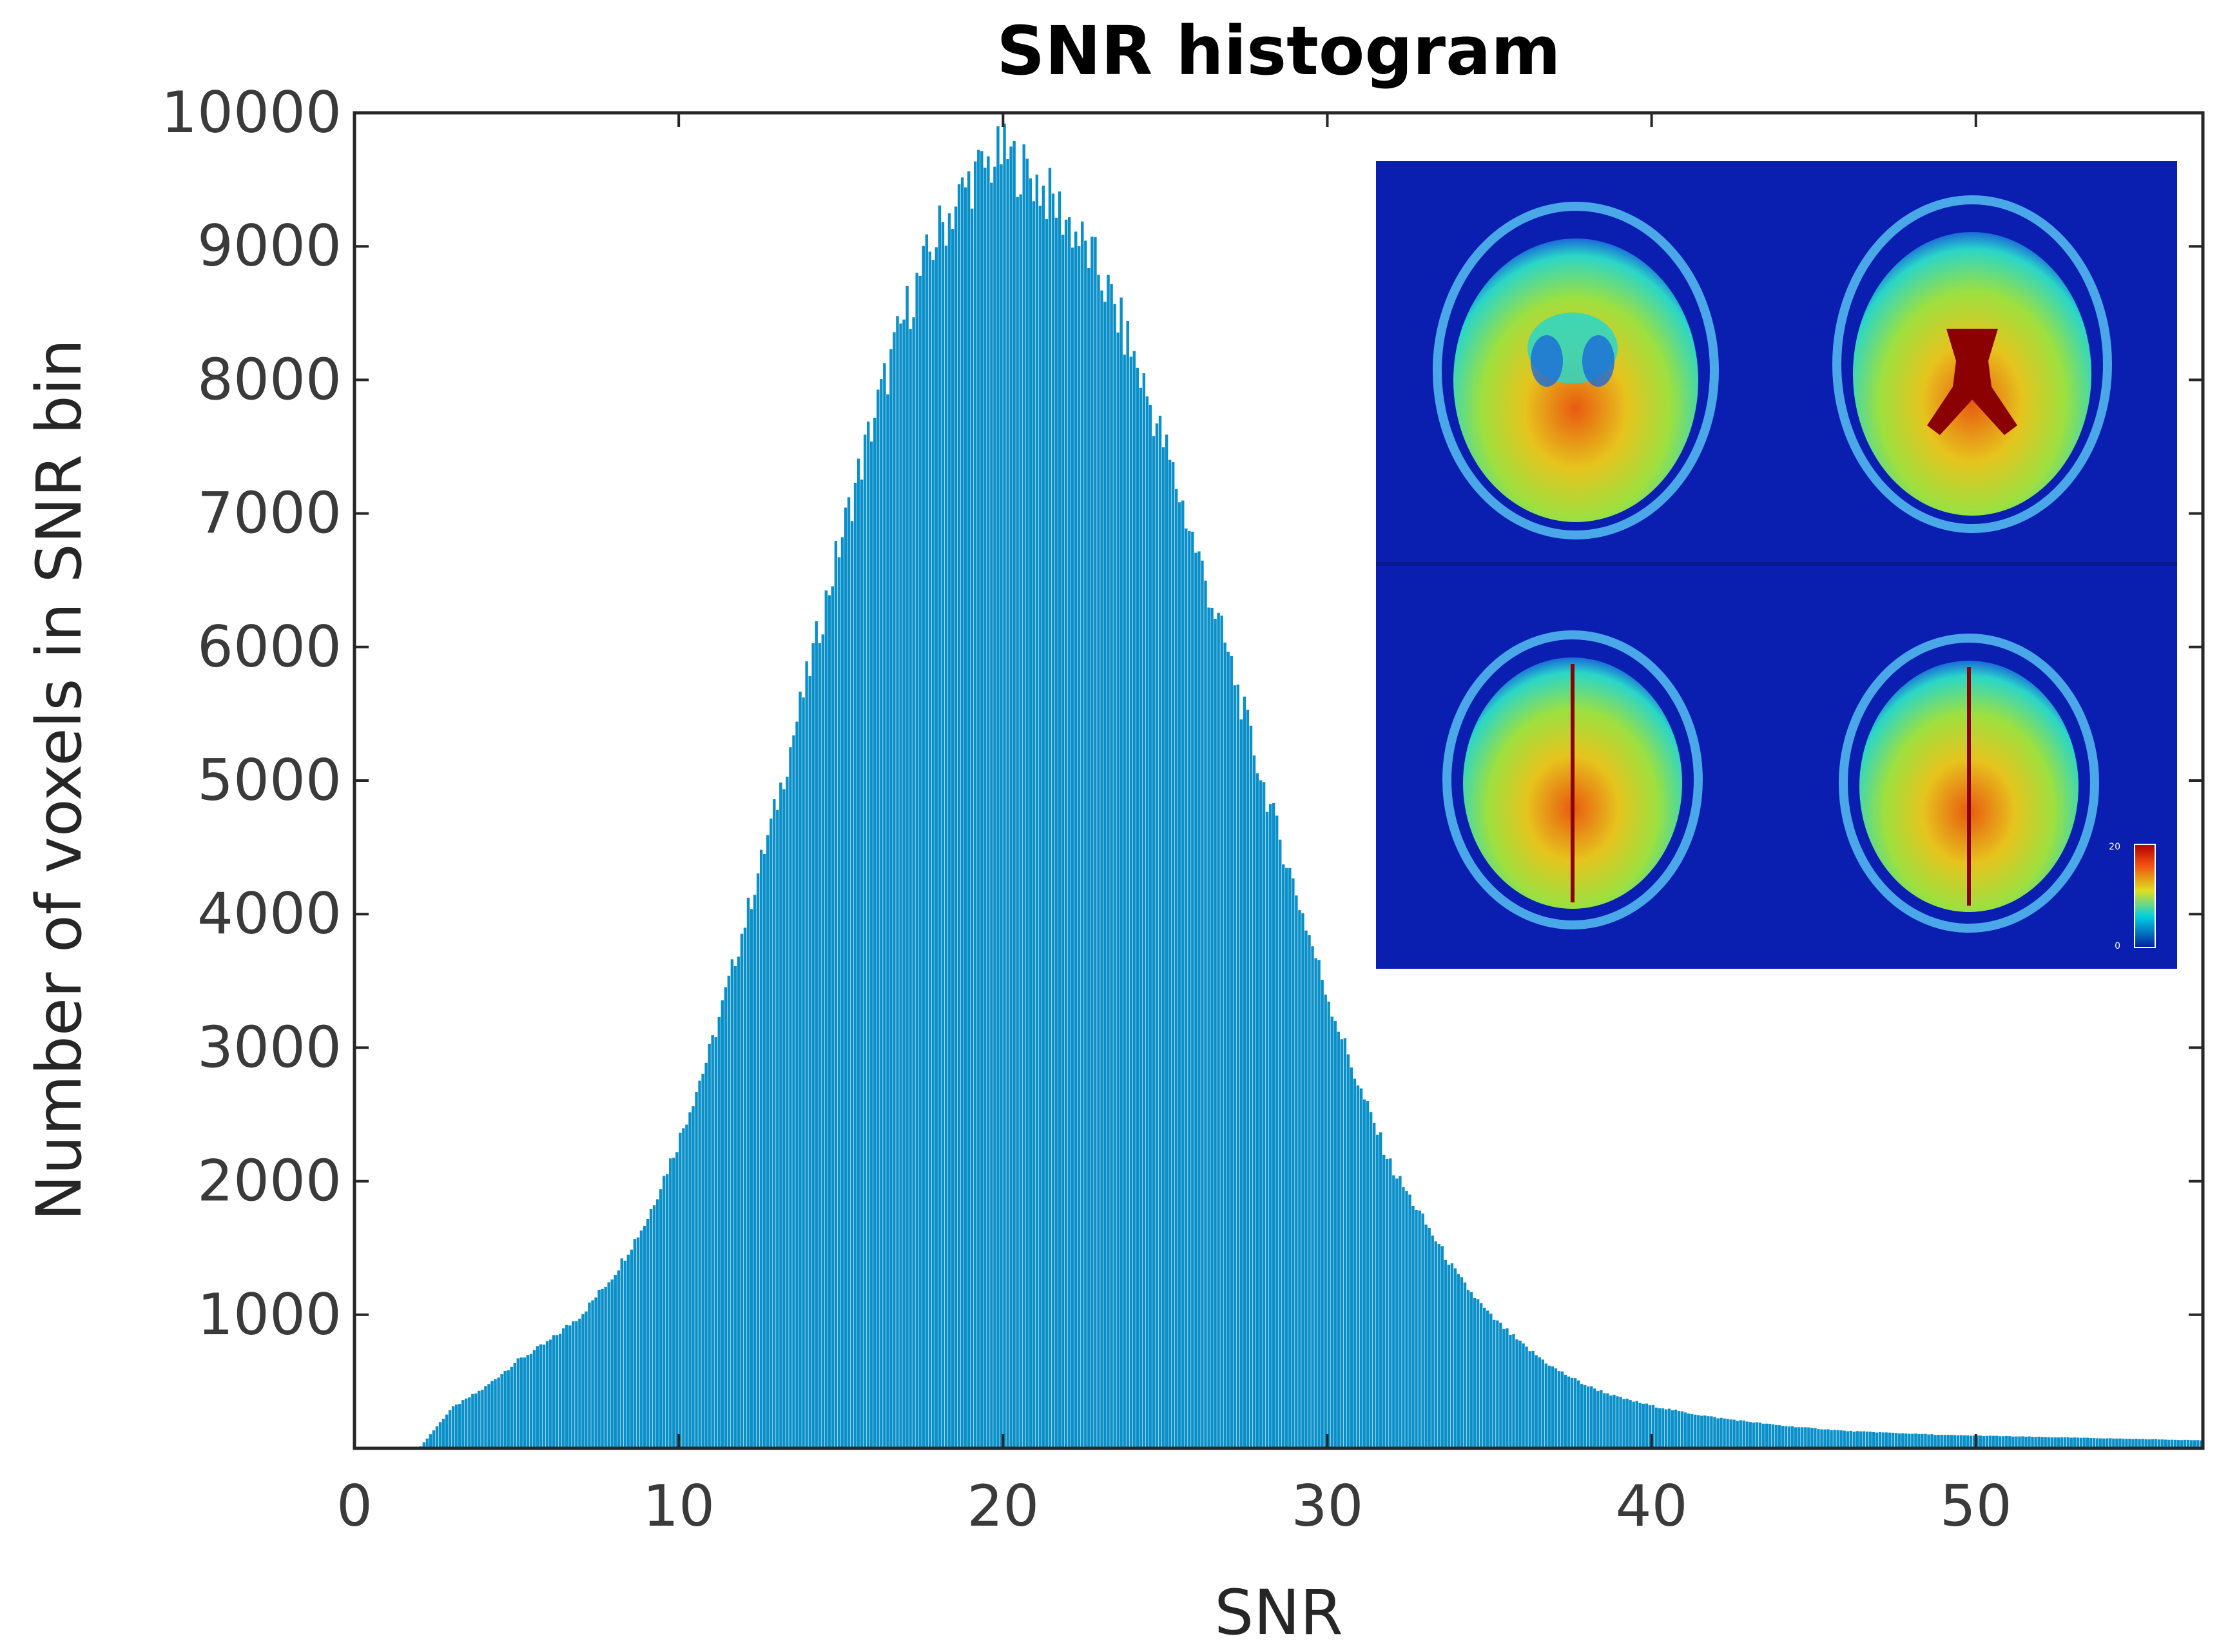 The image size is (2219, 1652). What do you see at coordinates (269, 513) in the screenshot?
I see `y-tick-label: 7000` at bounding box center [269, 513].